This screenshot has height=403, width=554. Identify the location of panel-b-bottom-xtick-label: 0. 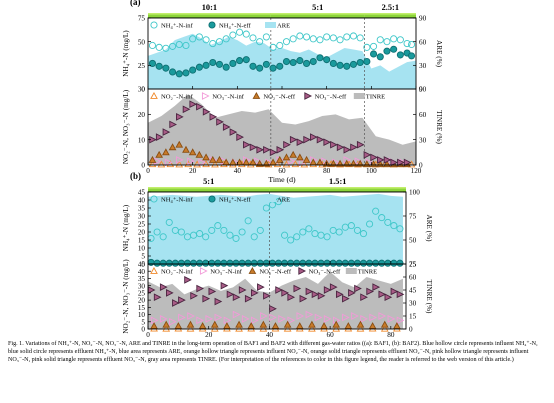
(148, 334).